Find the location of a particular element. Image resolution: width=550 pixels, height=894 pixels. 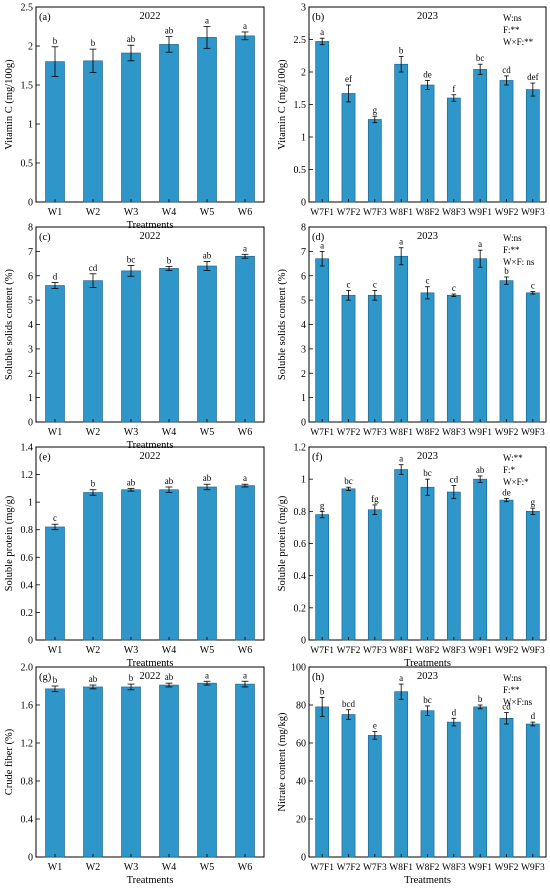

y-tick-label: 0.4 is located at coordinates (27, 585).